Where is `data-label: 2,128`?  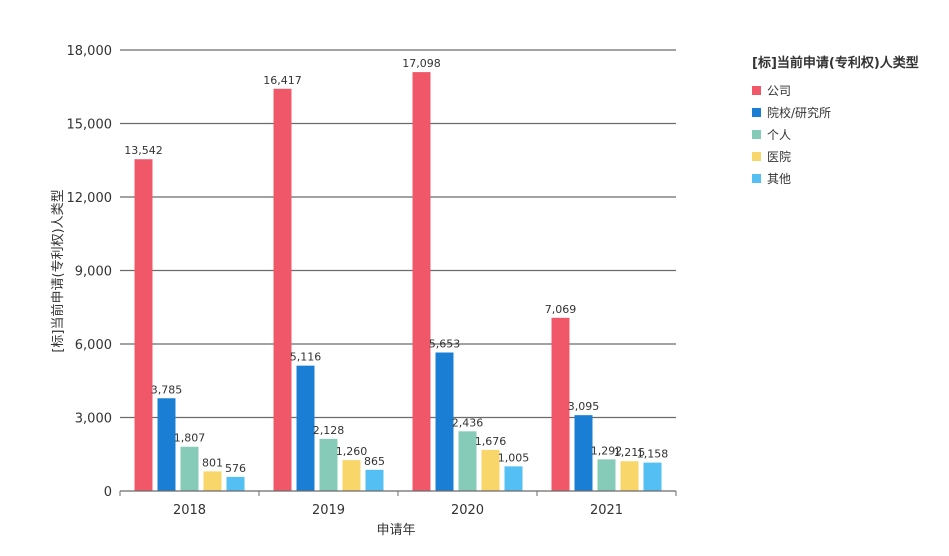
data-label: 2,128 is located at coordinates (329, 430).